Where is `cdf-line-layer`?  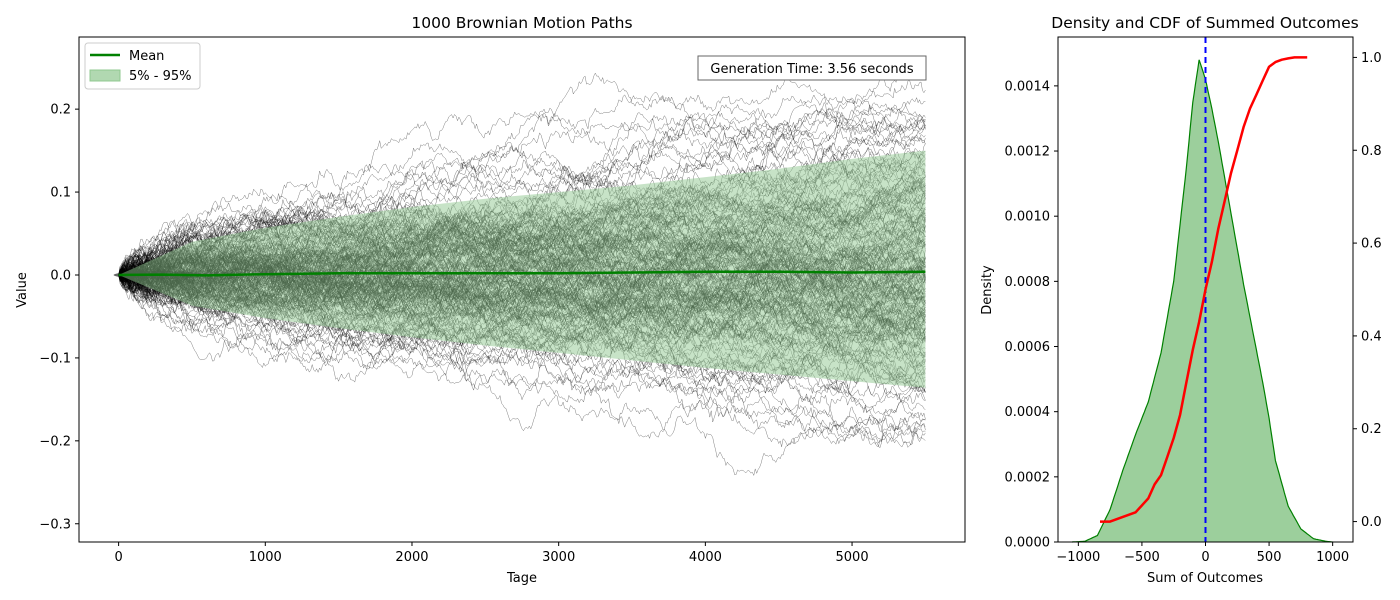
cdf-line-layer is located at coordinates (1204, 289).